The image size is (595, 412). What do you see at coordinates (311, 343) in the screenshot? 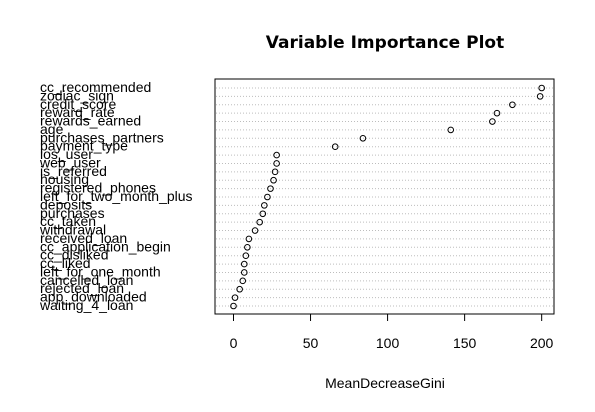
I see `x-tick-label: 50` at bounding box center [311, 343].